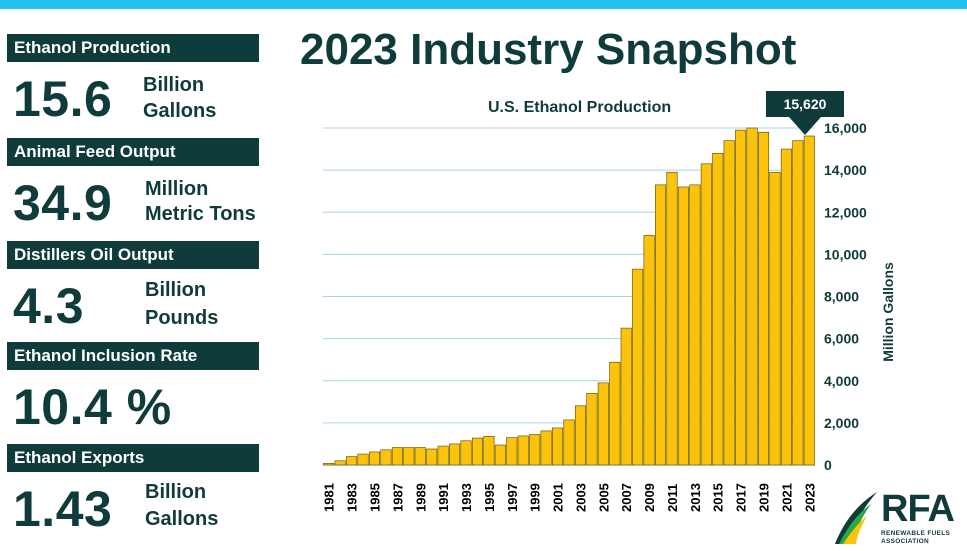  I want to click on bar-1989, so click(420, 456).